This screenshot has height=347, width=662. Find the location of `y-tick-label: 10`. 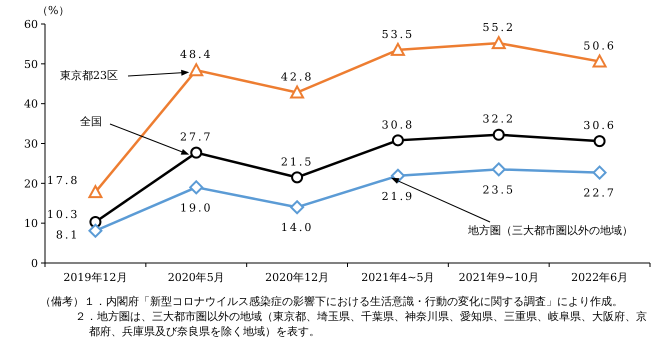

y-tick-label: 10 is located at coordinates (31, 223).